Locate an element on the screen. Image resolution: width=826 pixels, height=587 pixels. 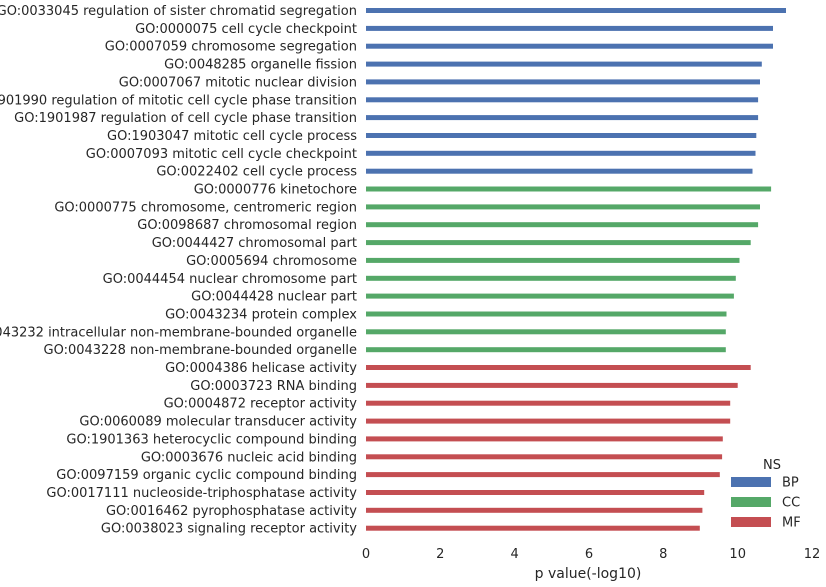
category-label: GO:0060089 molecular transducer activity is located at coordinates (218, 422).